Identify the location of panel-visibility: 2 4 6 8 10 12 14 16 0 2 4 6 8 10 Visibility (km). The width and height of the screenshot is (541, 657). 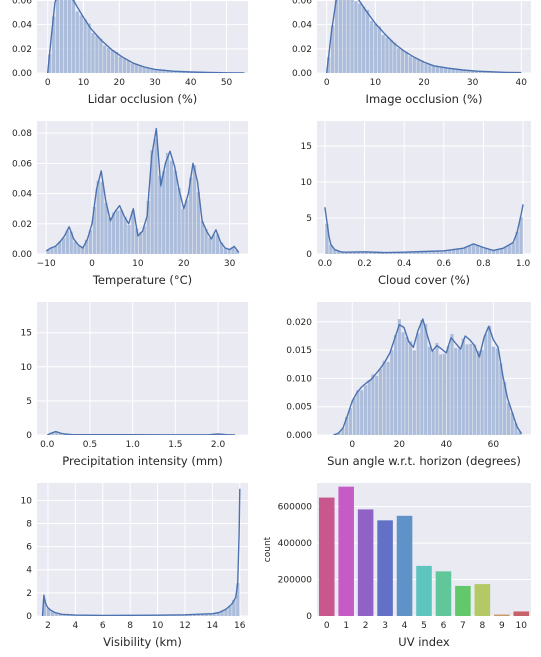
(134, 566).